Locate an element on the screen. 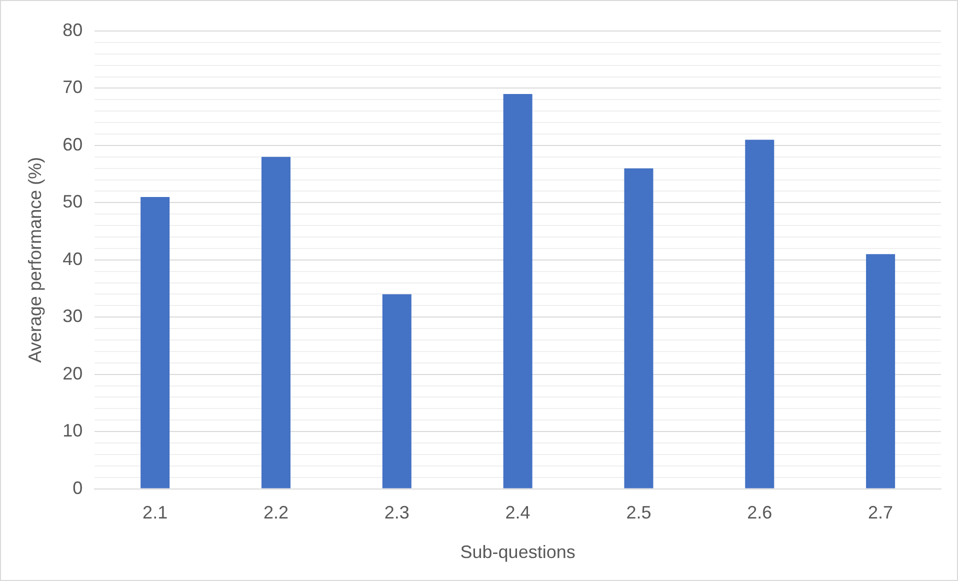 This screenshot has width=958, height=581. y-tick-label: 20 is located at coordinates (72, 373).